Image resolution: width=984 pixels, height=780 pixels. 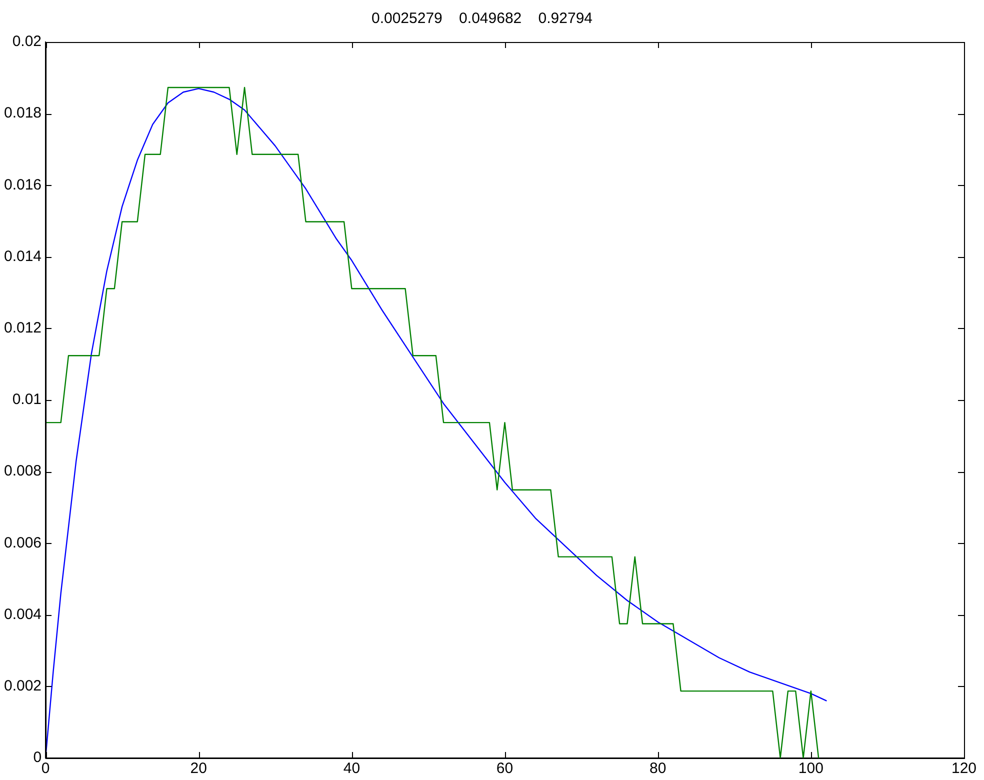 I want to click on y-tick-label: 0.01, so click(x=27, y=399).